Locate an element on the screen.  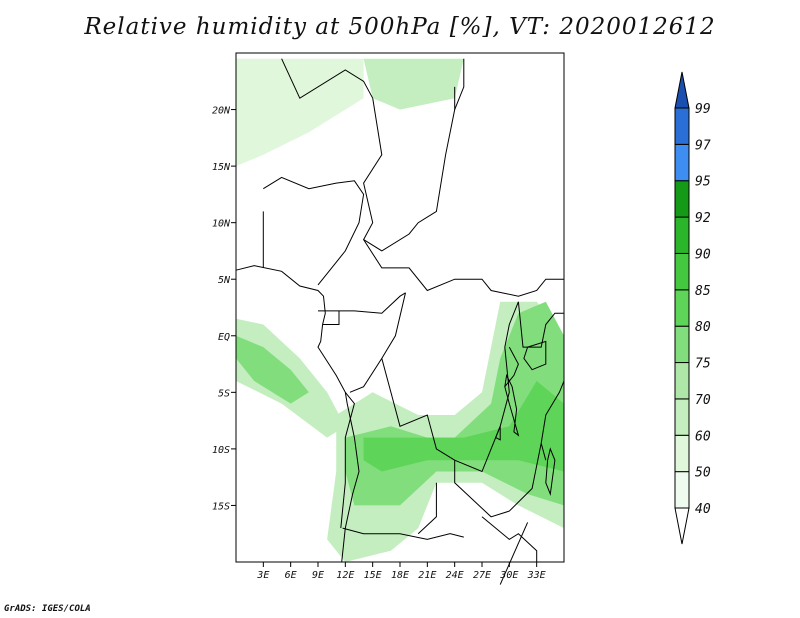
colorbar-lower-arrow is located at coordinates (682, 526).